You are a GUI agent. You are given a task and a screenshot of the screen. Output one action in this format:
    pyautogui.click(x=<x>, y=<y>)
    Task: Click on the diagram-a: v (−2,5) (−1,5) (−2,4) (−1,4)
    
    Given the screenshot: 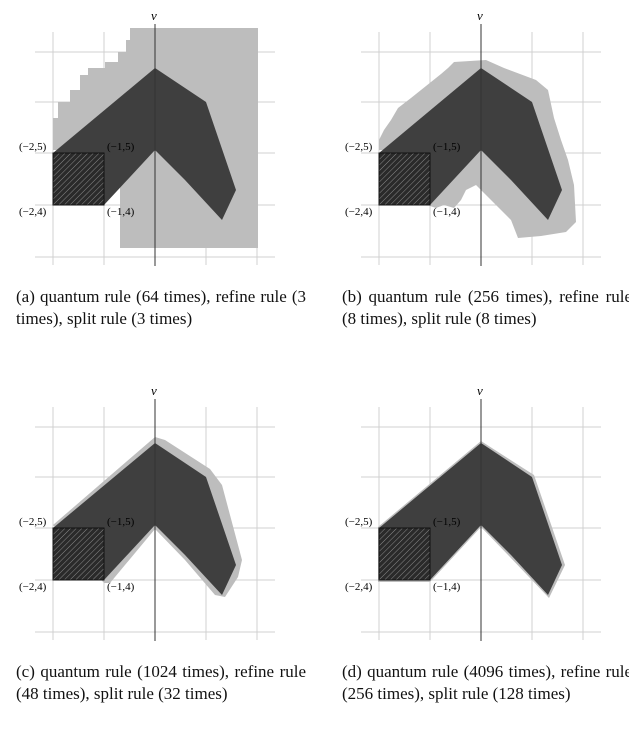 What is the action you would take?
    pyautogui.click(x=147, y=137)
    